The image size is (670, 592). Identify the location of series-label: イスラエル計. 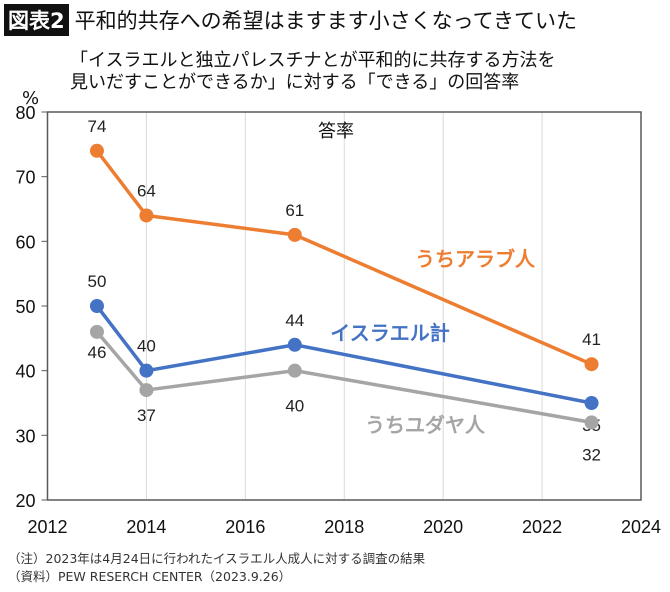
(389, 333).